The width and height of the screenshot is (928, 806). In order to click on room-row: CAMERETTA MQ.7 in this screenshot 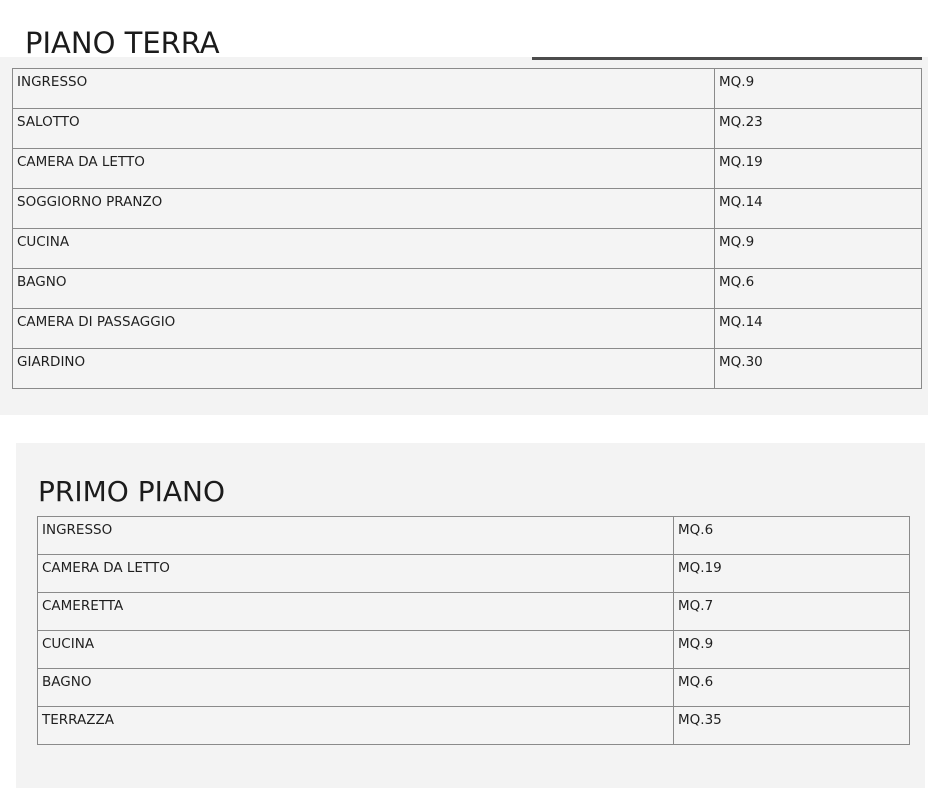, I will do `click(473, 611)`.